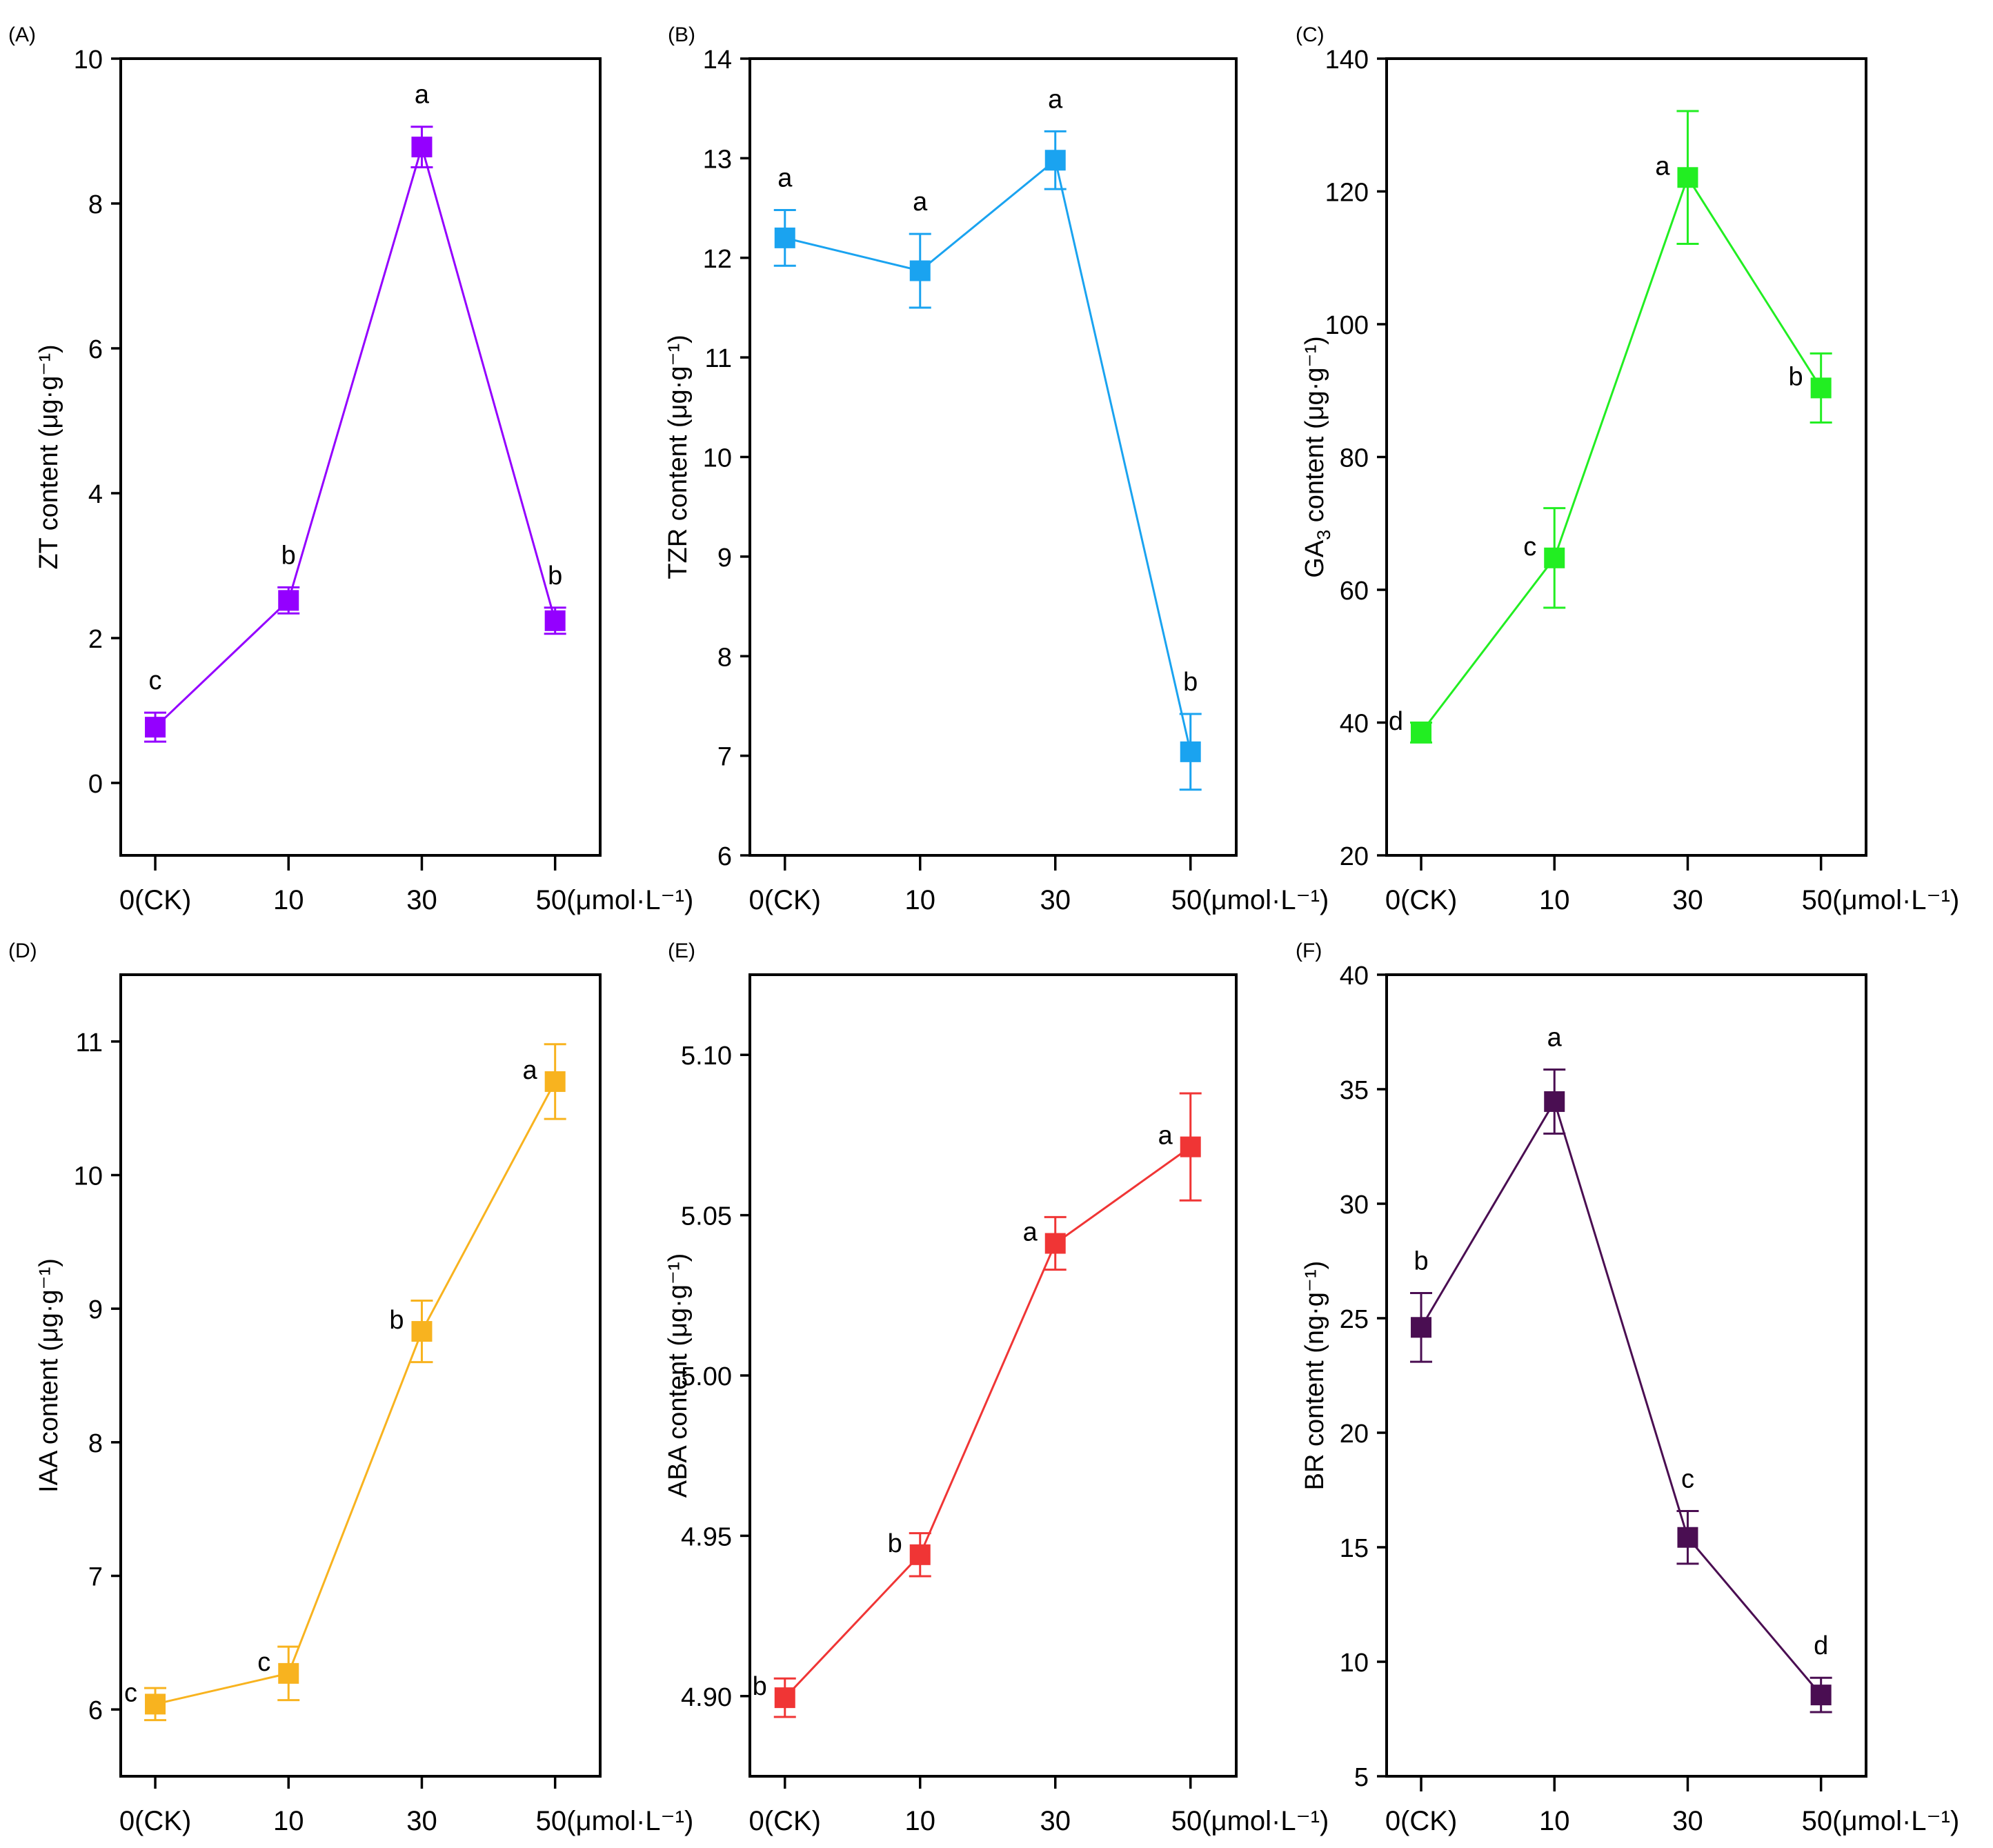  Describe the element at coordinates (678, 1375) in the screenshot. I see `y-axis-label: ABA content (μg·g⁻¹)` at that location.